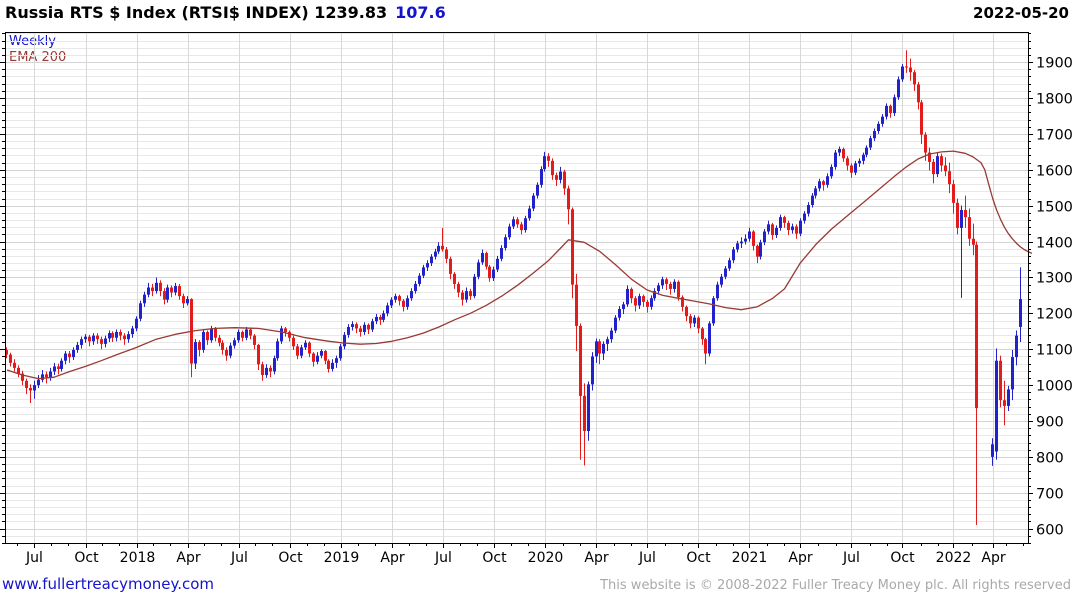 The height and width of the screenshot is (600, 1075). Describe the element at coordinates (108, 584) in the screenshot. I see `footer-site-link: www.fullertreacymoney.com` at that location.